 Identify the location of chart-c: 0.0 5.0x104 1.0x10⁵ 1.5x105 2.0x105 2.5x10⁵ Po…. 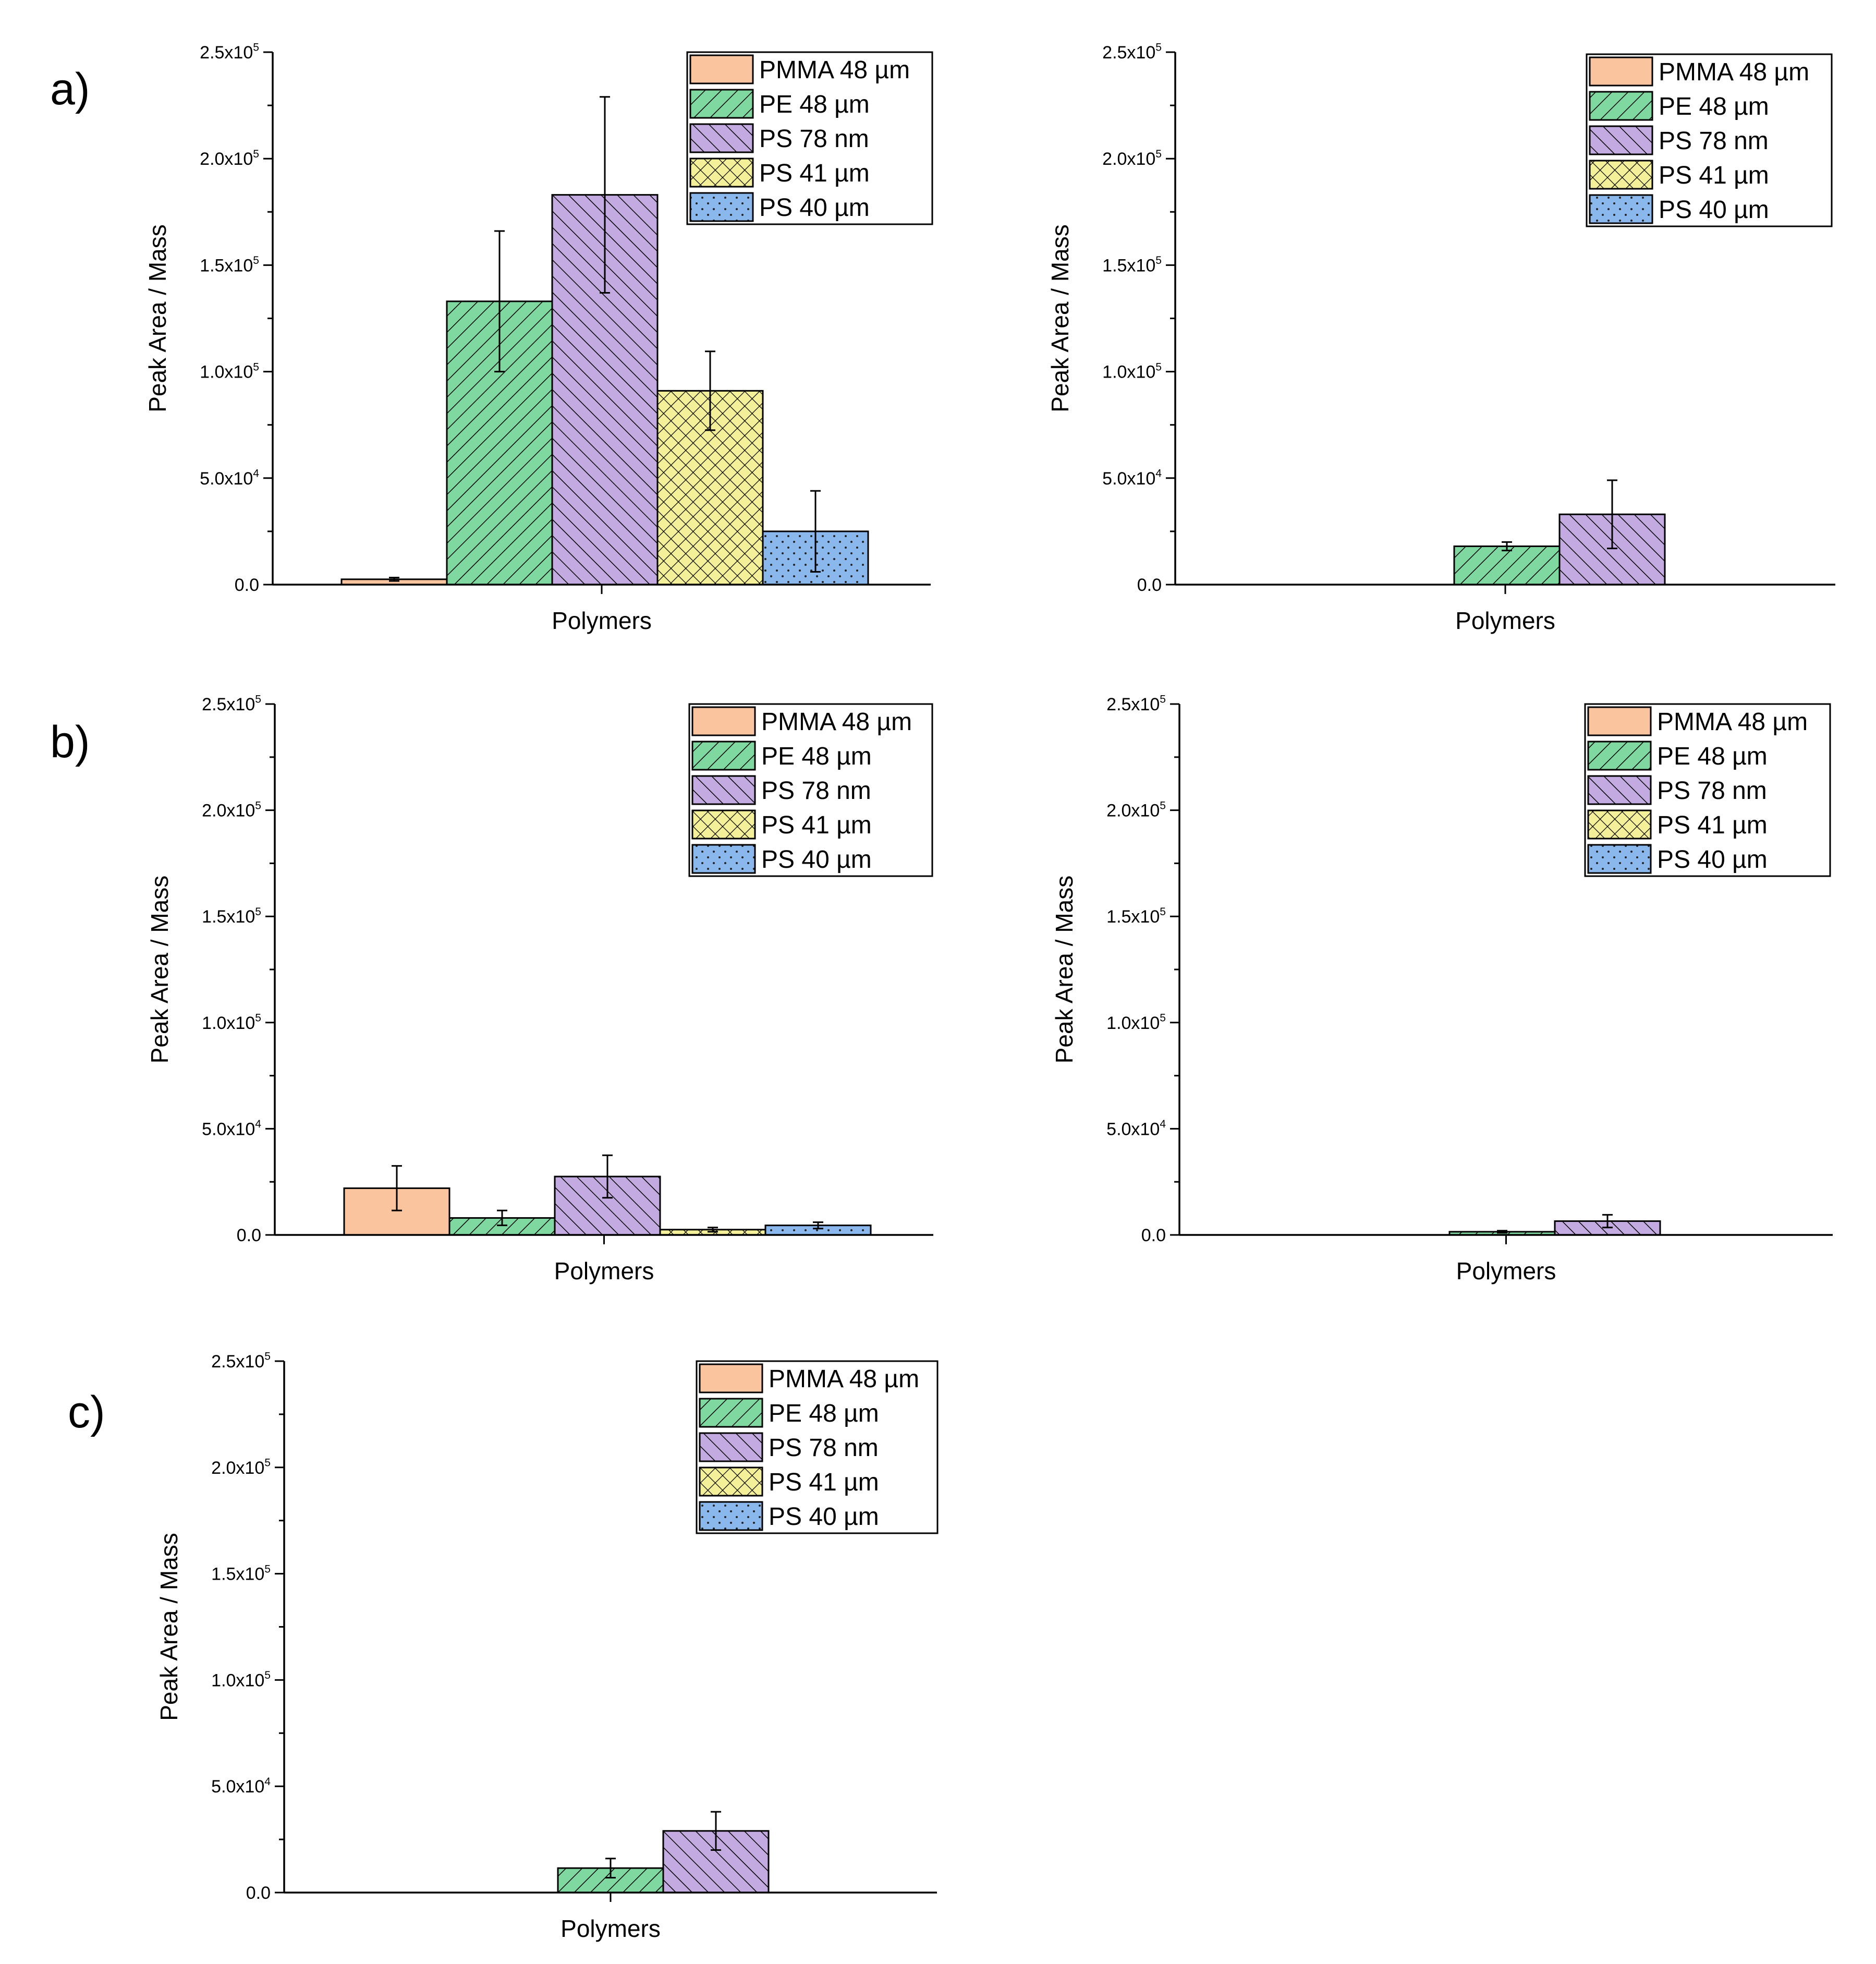
(547, 1646).